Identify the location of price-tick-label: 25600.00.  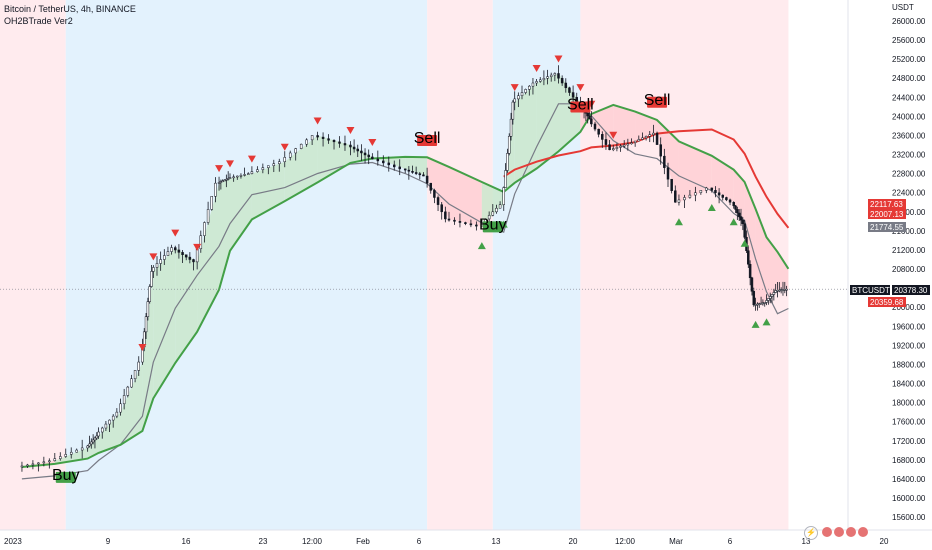
(909, 40).